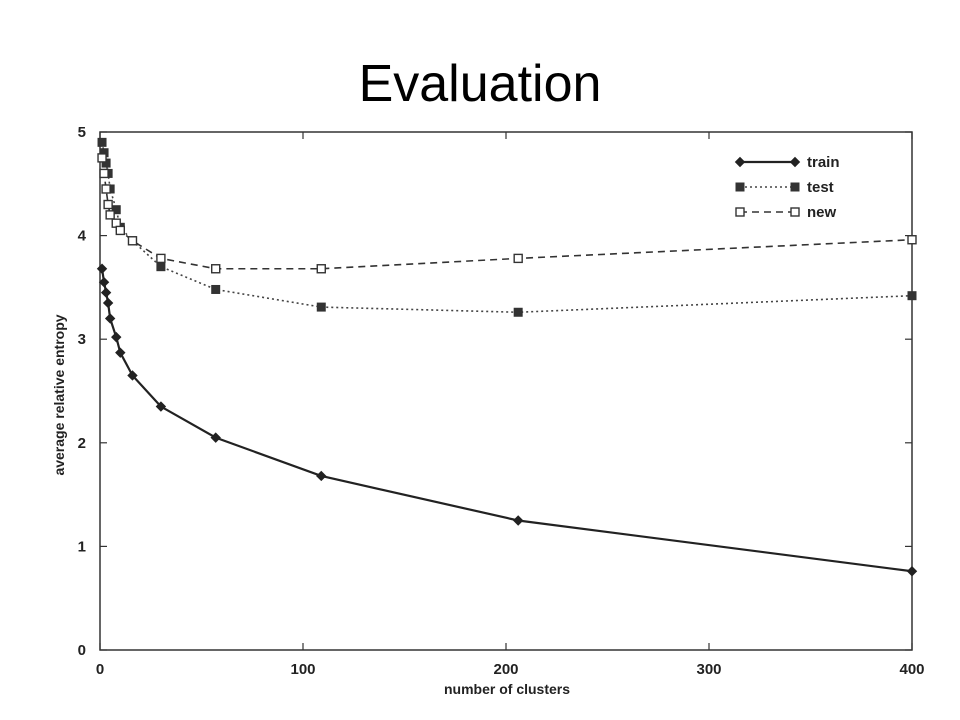  I want to click on x-tick-label: 300, so click(708, 669).